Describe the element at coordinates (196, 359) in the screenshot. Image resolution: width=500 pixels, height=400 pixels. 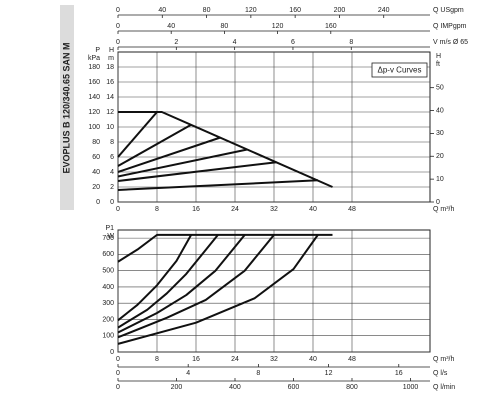
I see `x-tick-label: 16` at that location.